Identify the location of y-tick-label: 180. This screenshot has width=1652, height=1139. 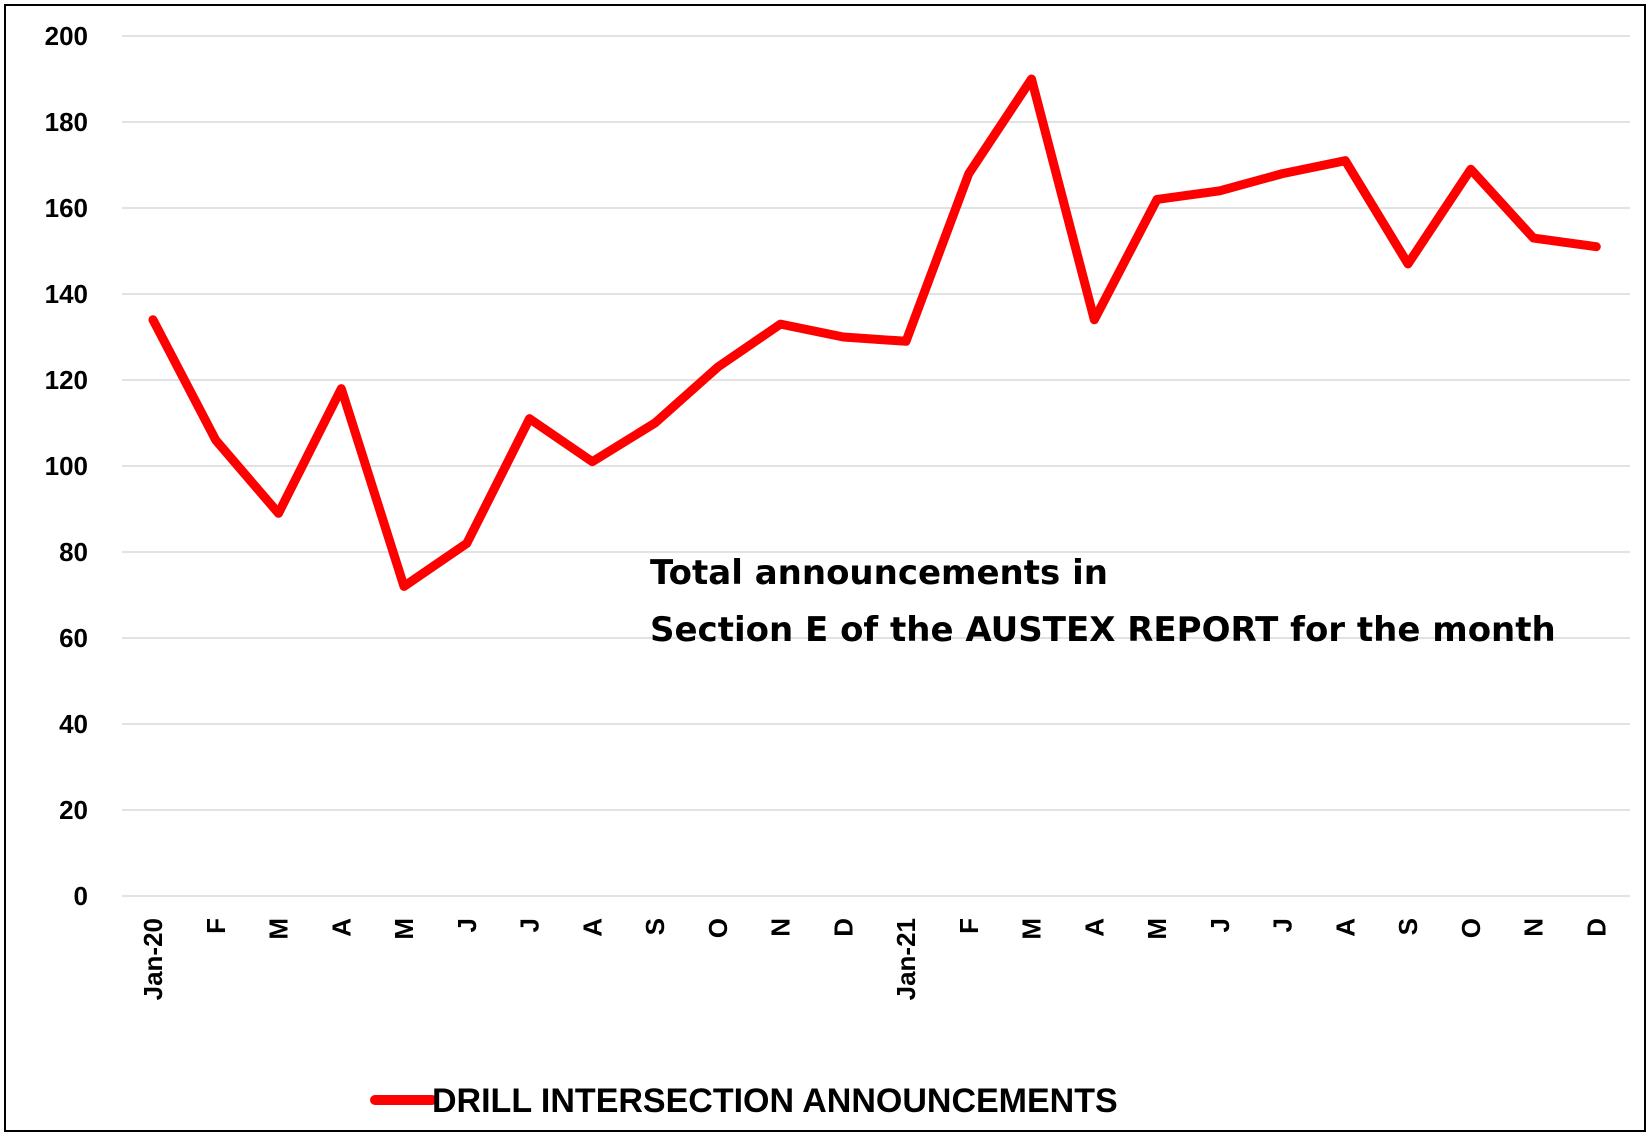
(66, 122).